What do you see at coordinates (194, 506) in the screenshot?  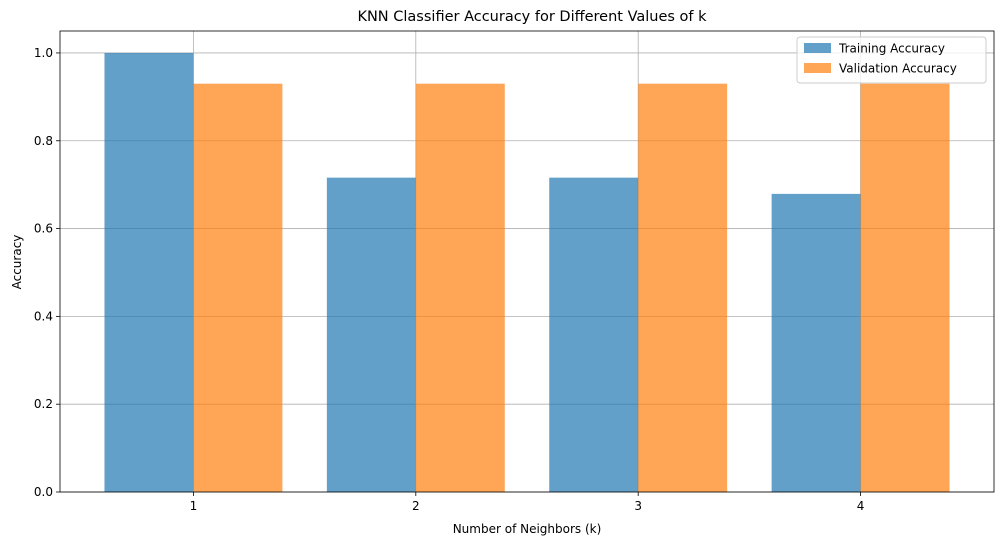 I see `x-tick-label: 1` at bounding box center [194, 506].